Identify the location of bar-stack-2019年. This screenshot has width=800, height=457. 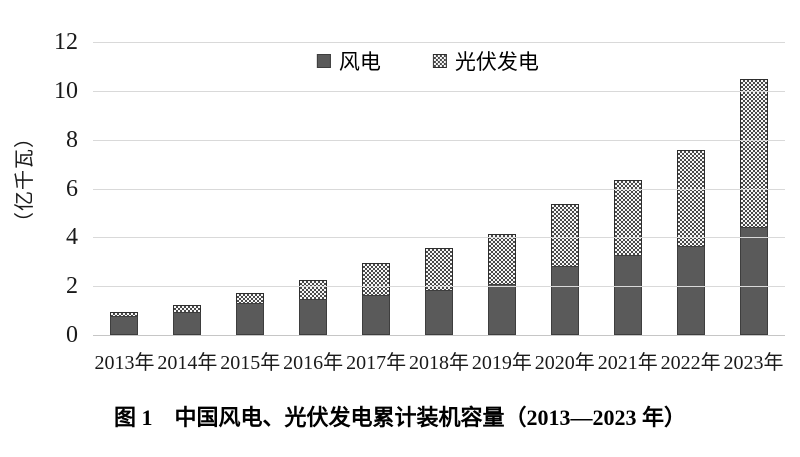
(501, 284).